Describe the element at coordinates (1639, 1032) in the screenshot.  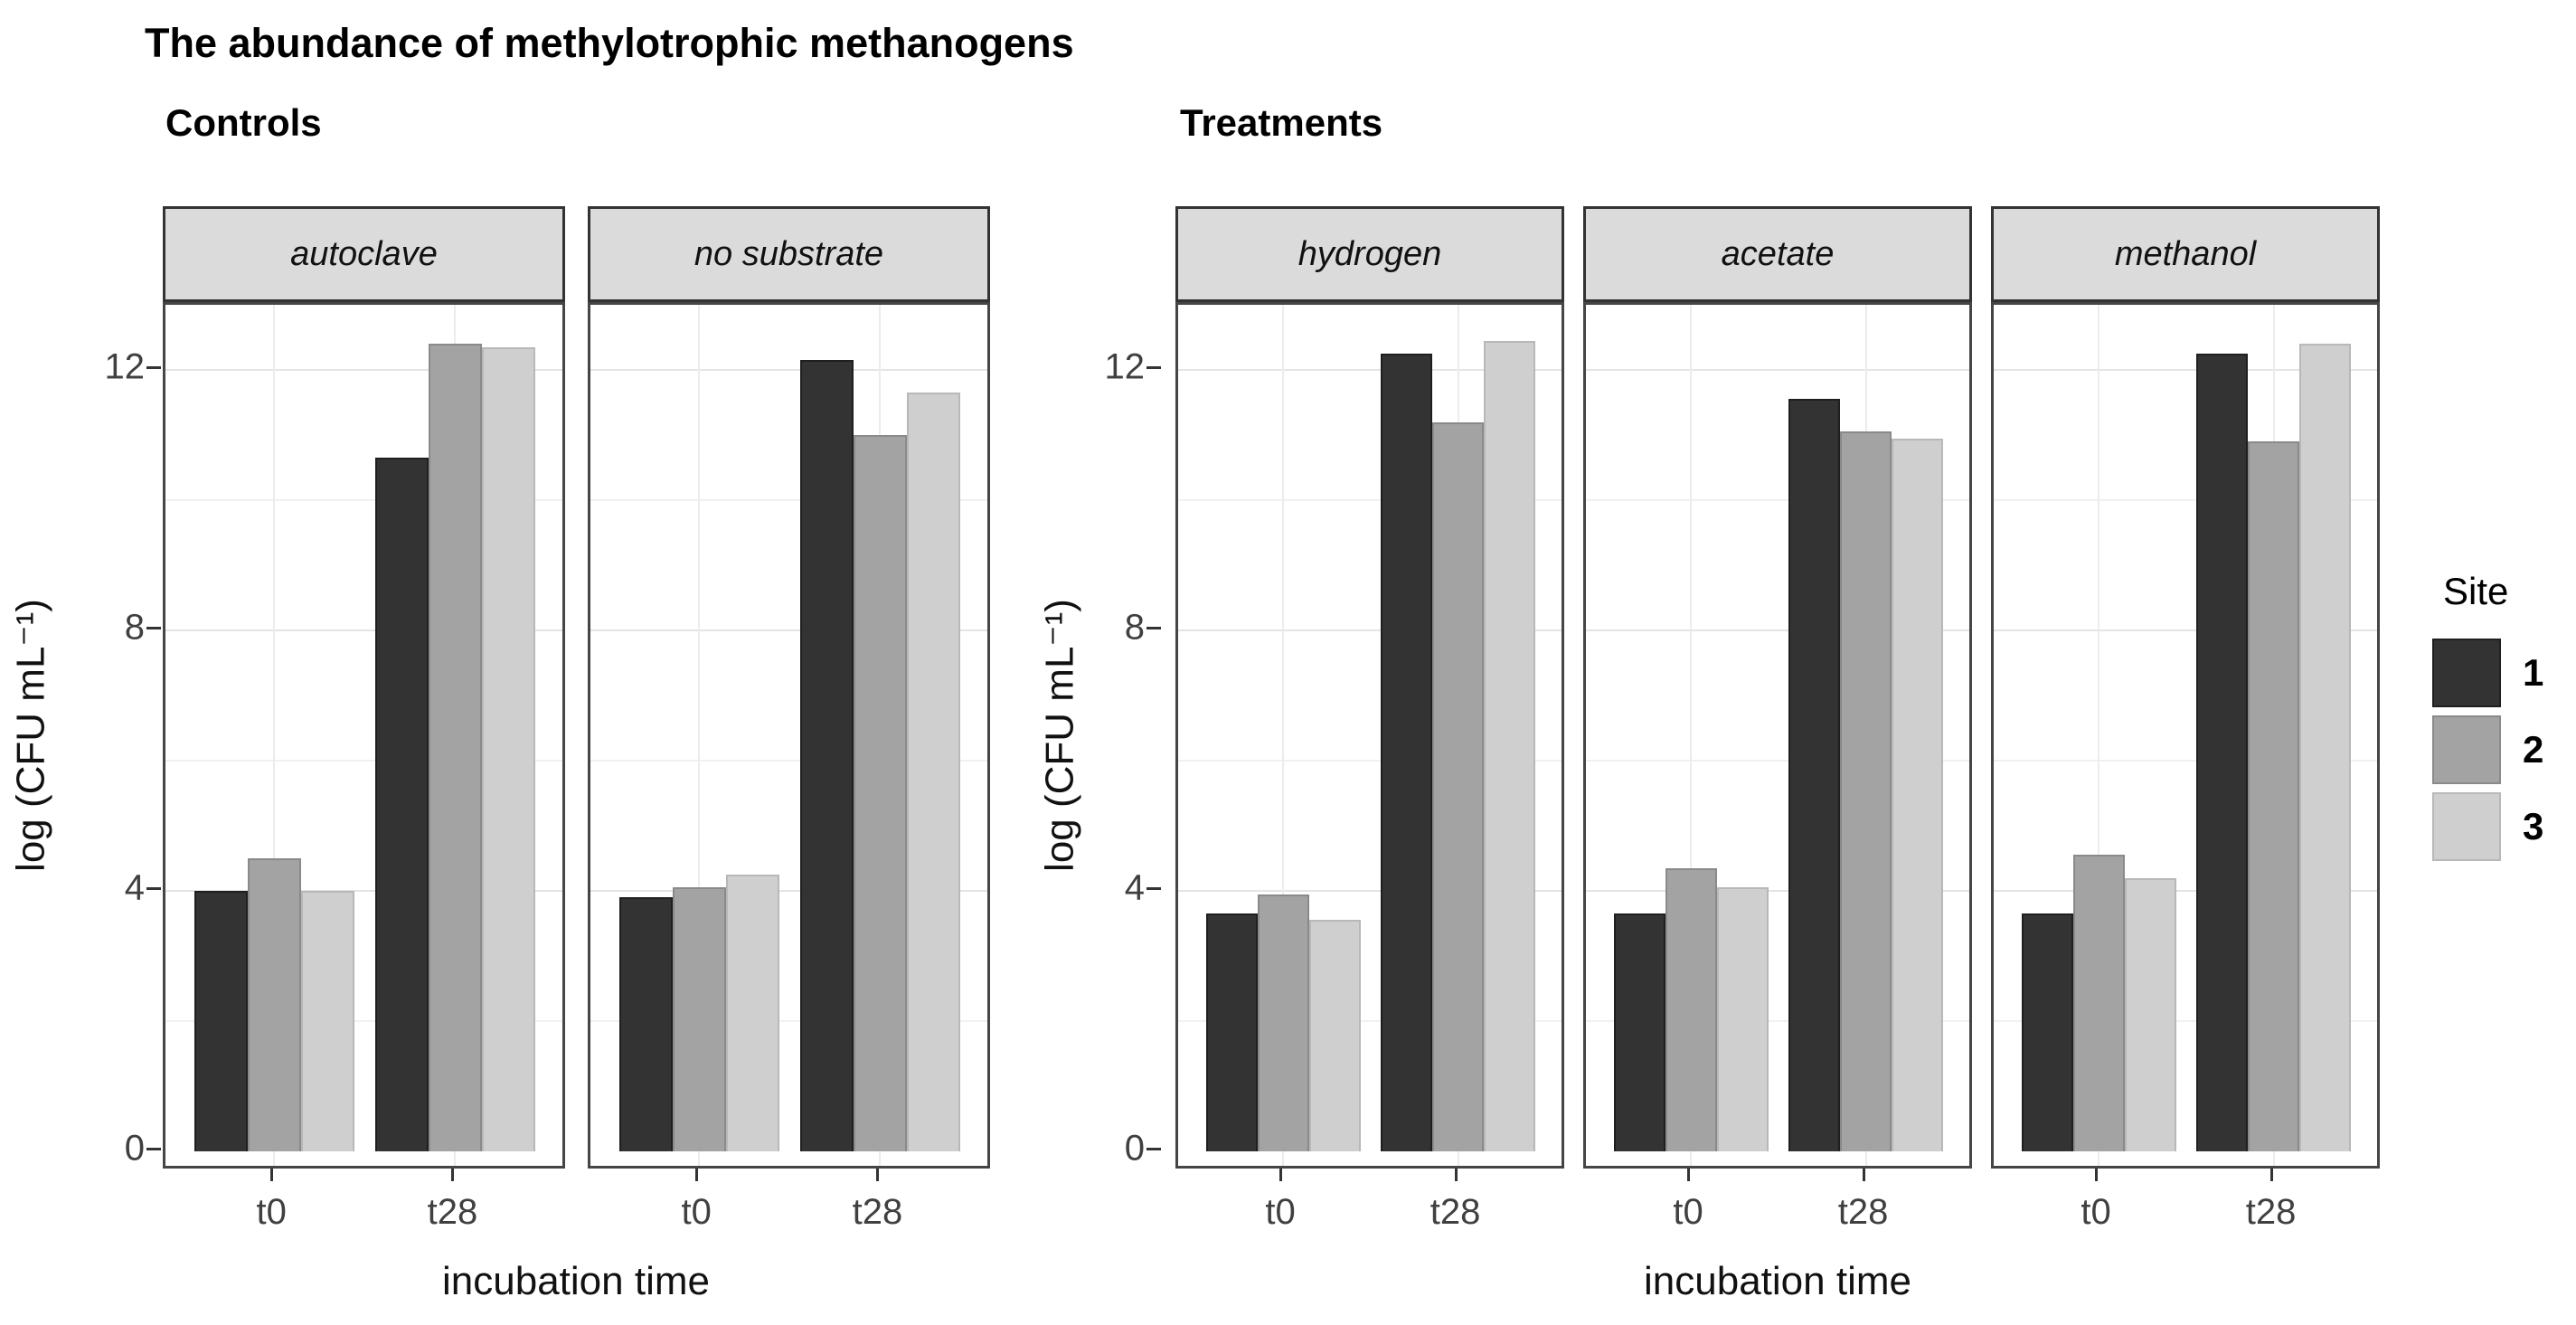
I see `bar-acetate-t0-site1` at that location.